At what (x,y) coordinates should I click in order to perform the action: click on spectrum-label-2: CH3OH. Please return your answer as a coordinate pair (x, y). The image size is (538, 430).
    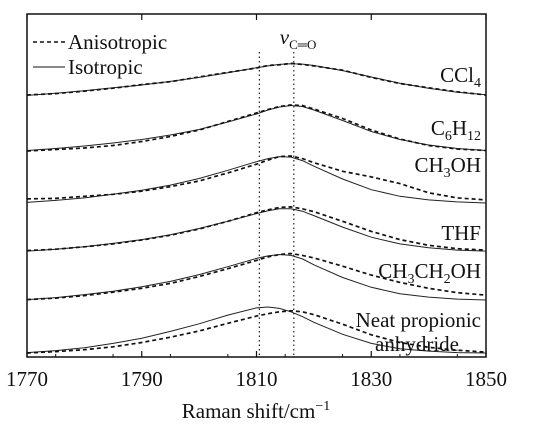
    Looking at the image, I should click on (447, 167).